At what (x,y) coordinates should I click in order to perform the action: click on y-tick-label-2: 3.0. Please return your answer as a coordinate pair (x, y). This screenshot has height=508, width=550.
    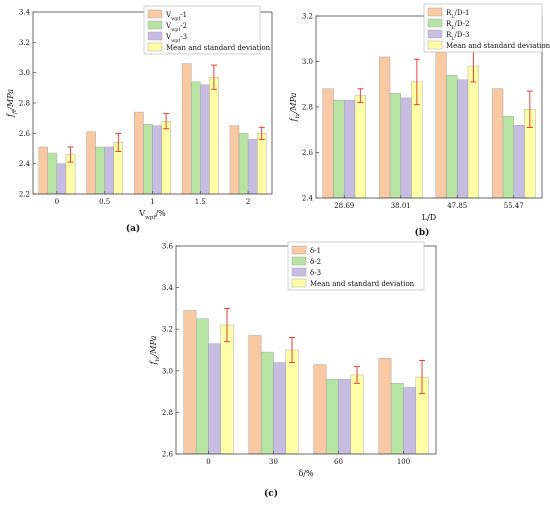
    Looking at the image, I should click on (167, 371).